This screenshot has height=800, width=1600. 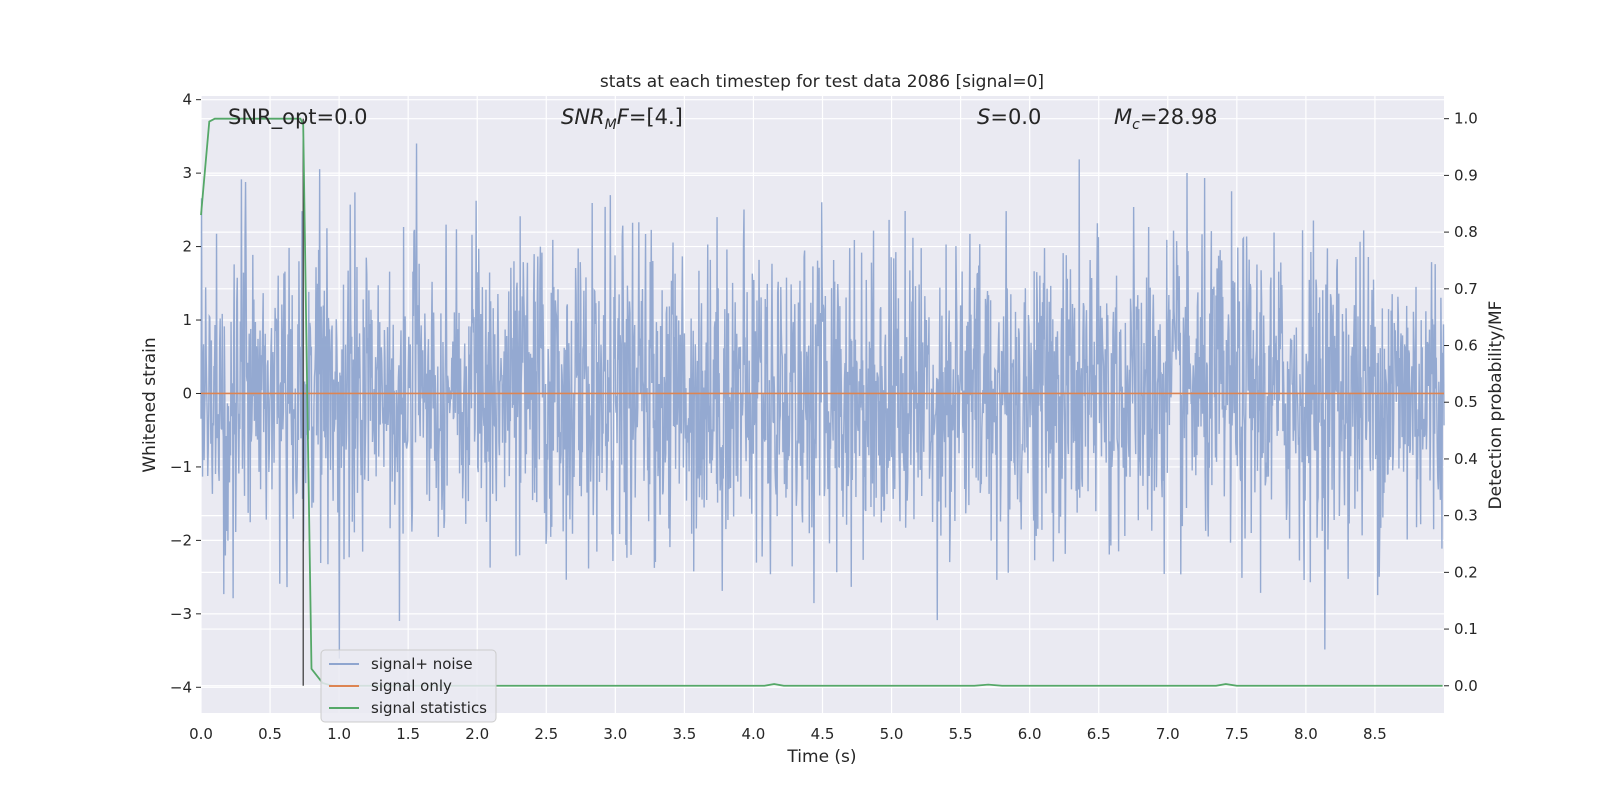 I want to click on y-axis-label: Whitened strain, so click(x=150, y=404).